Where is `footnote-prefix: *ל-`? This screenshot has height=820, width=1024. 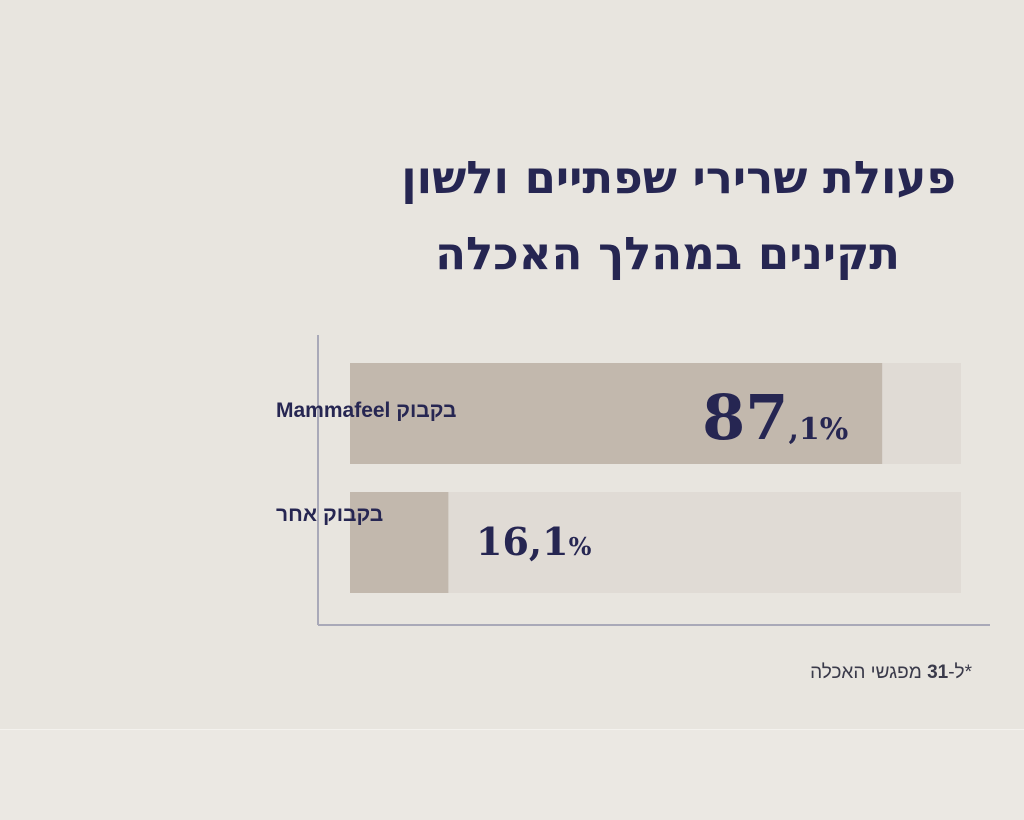 footnote-prefix: *ל- is located at coordinates (960, 672).